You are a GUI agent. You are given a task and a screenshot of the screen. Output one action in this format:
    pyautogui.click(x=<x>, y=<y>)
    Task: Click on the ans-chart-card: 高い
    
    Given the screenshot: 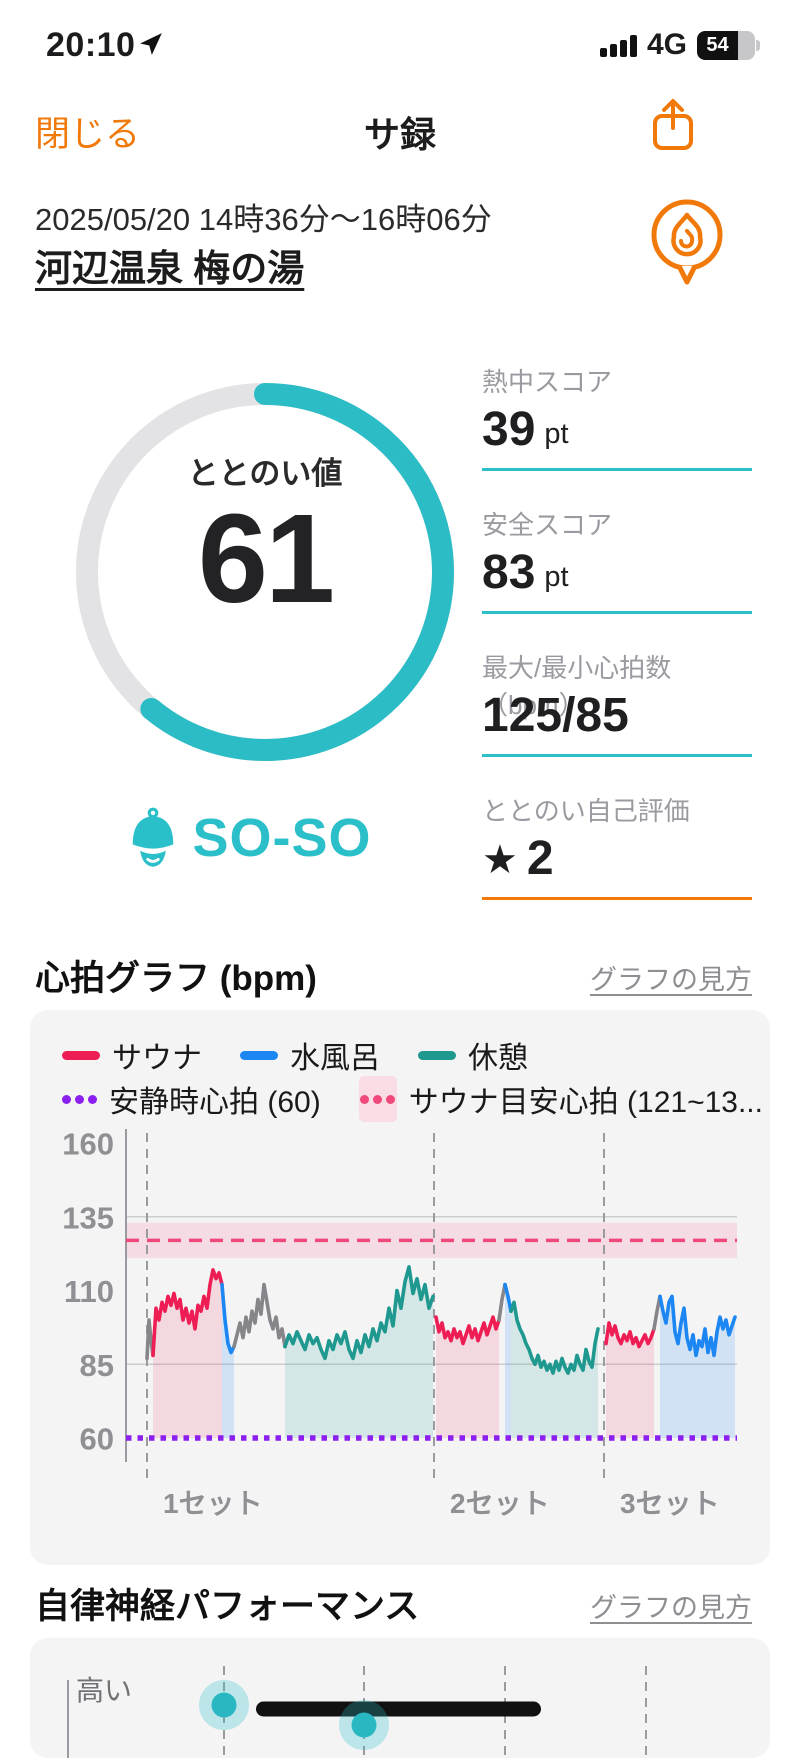 What is the action you would take?
    pyautogui.click(x=400, y=1698)
    